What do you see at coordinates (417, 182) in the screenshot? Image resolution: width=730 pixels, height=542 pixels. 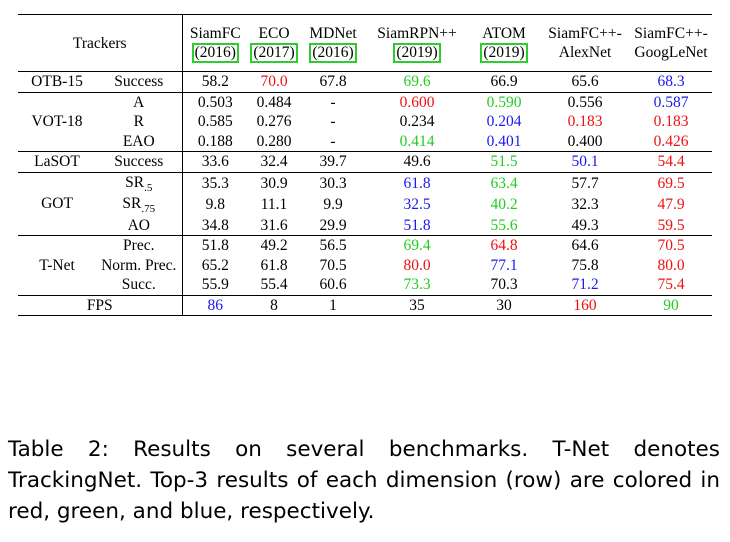 I see `result-cell: 61.8` at bounding box center [417, 182].